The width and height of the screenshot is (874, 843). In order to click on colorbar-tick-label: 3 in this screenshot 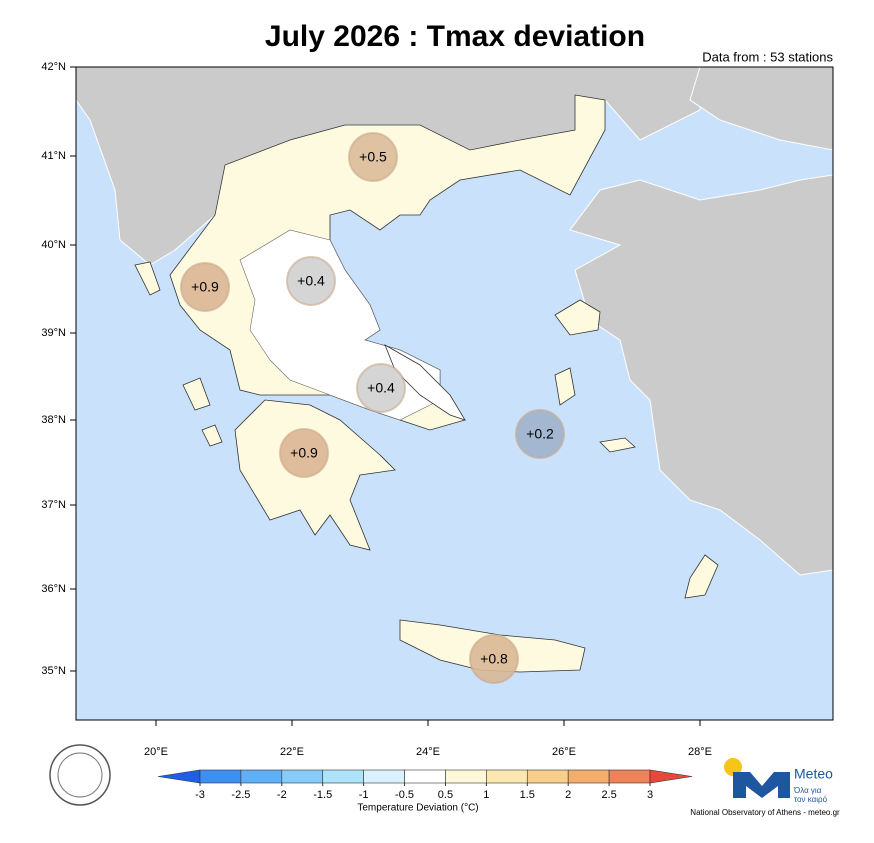, I will do `click(650, 795)`.